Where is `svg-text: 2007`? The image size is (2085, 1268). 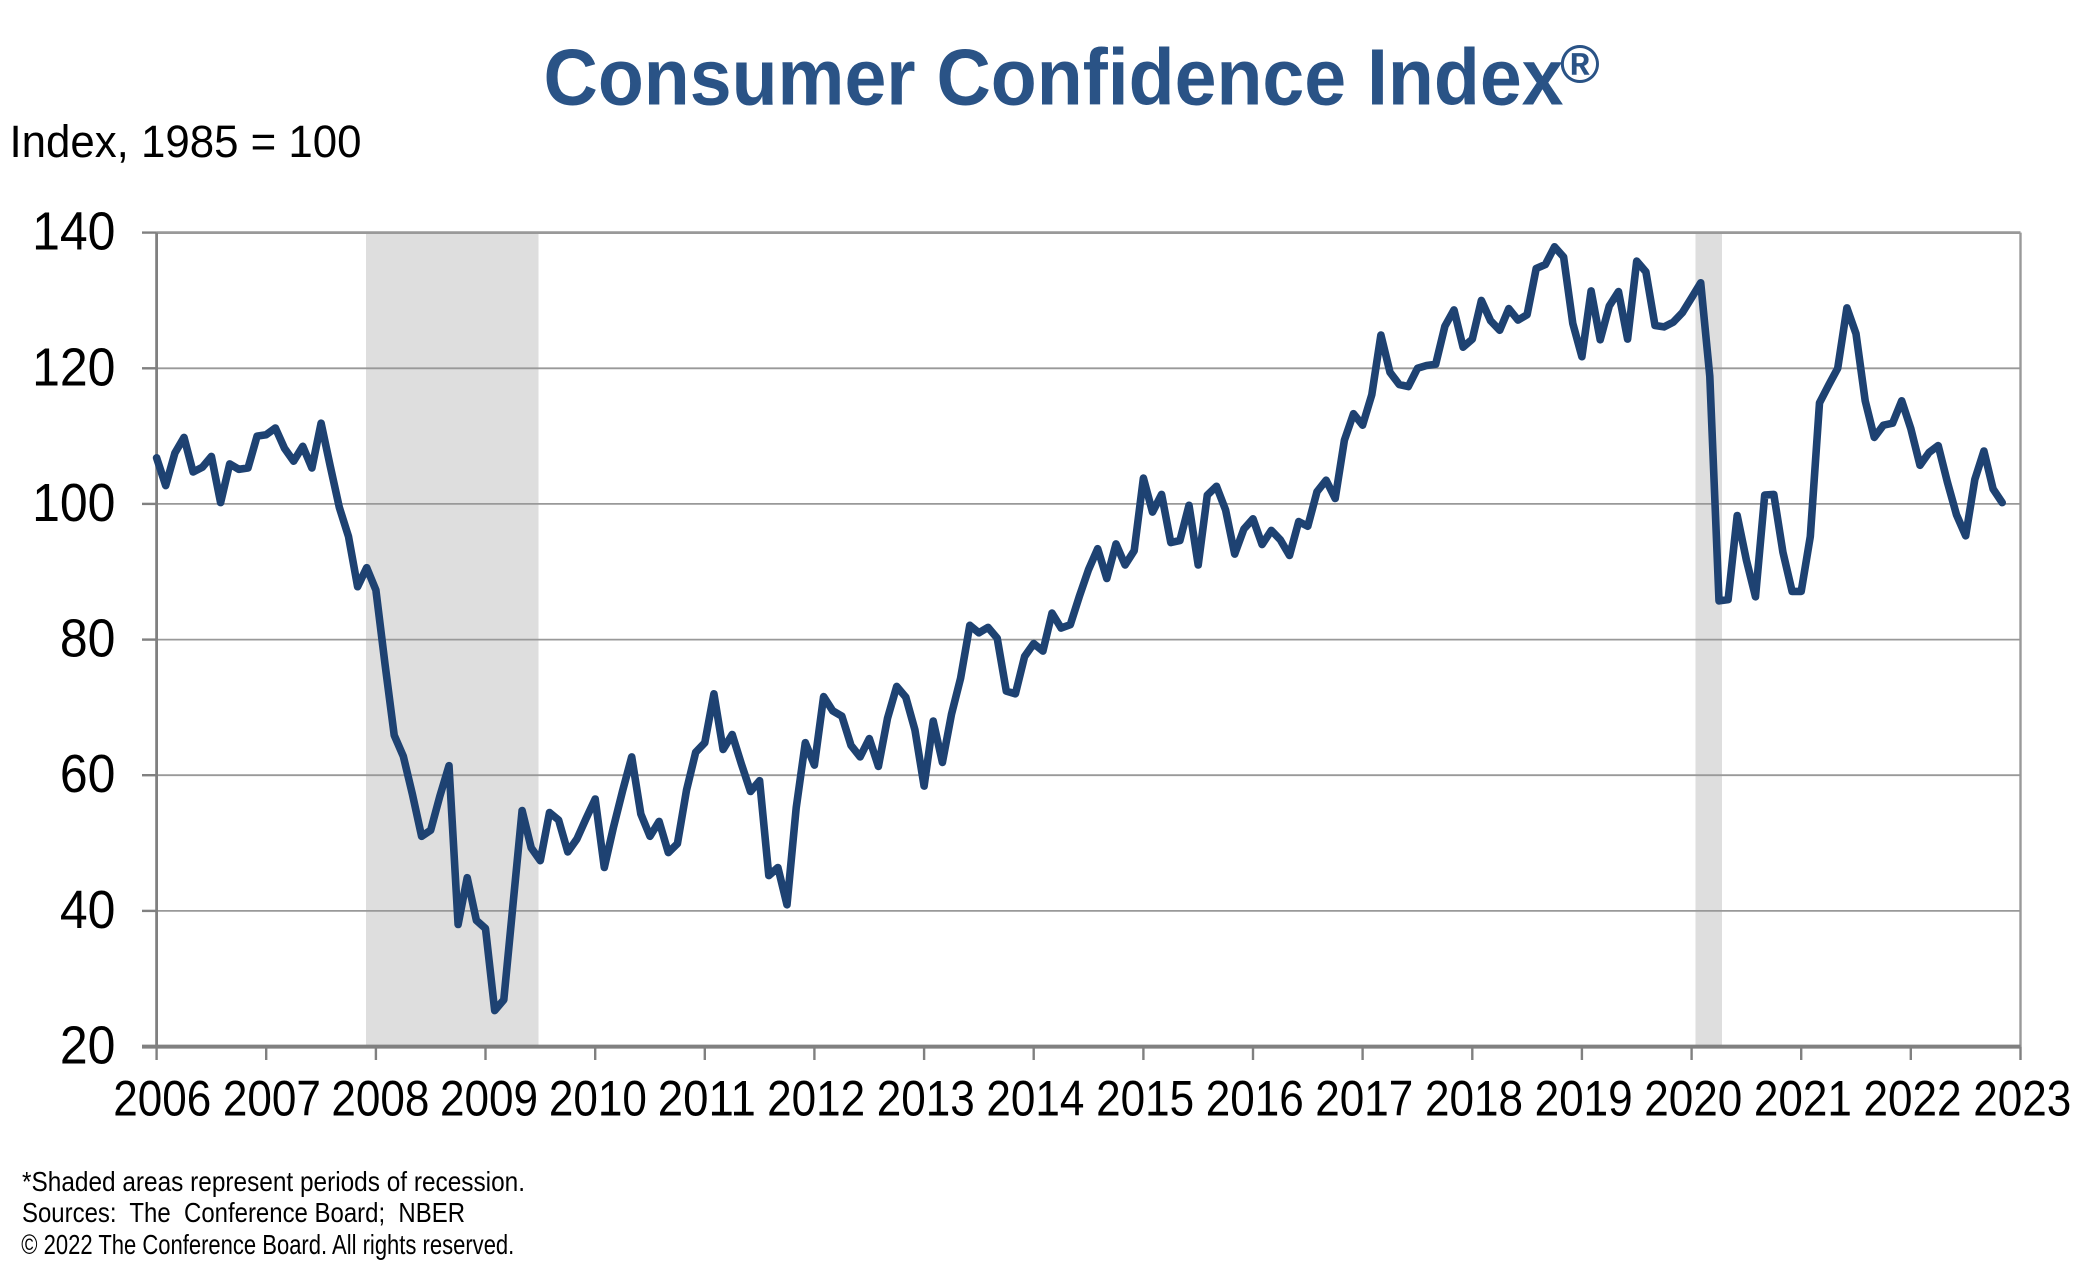
svg-text: 2007 is located at coordinates (272, 1098).